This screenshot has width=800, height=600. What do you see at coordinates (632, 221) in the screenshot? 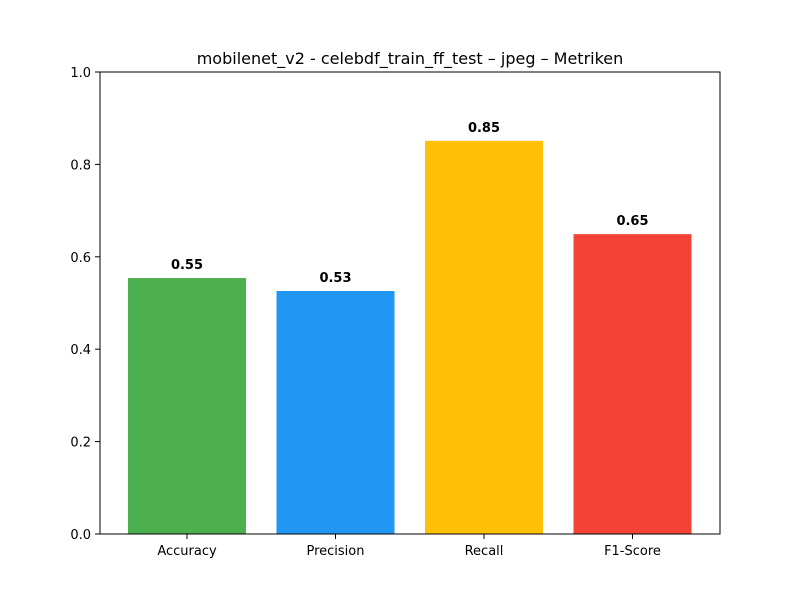
I see `data-label-f1-score: 0.65` at bounding box center [632, 221].